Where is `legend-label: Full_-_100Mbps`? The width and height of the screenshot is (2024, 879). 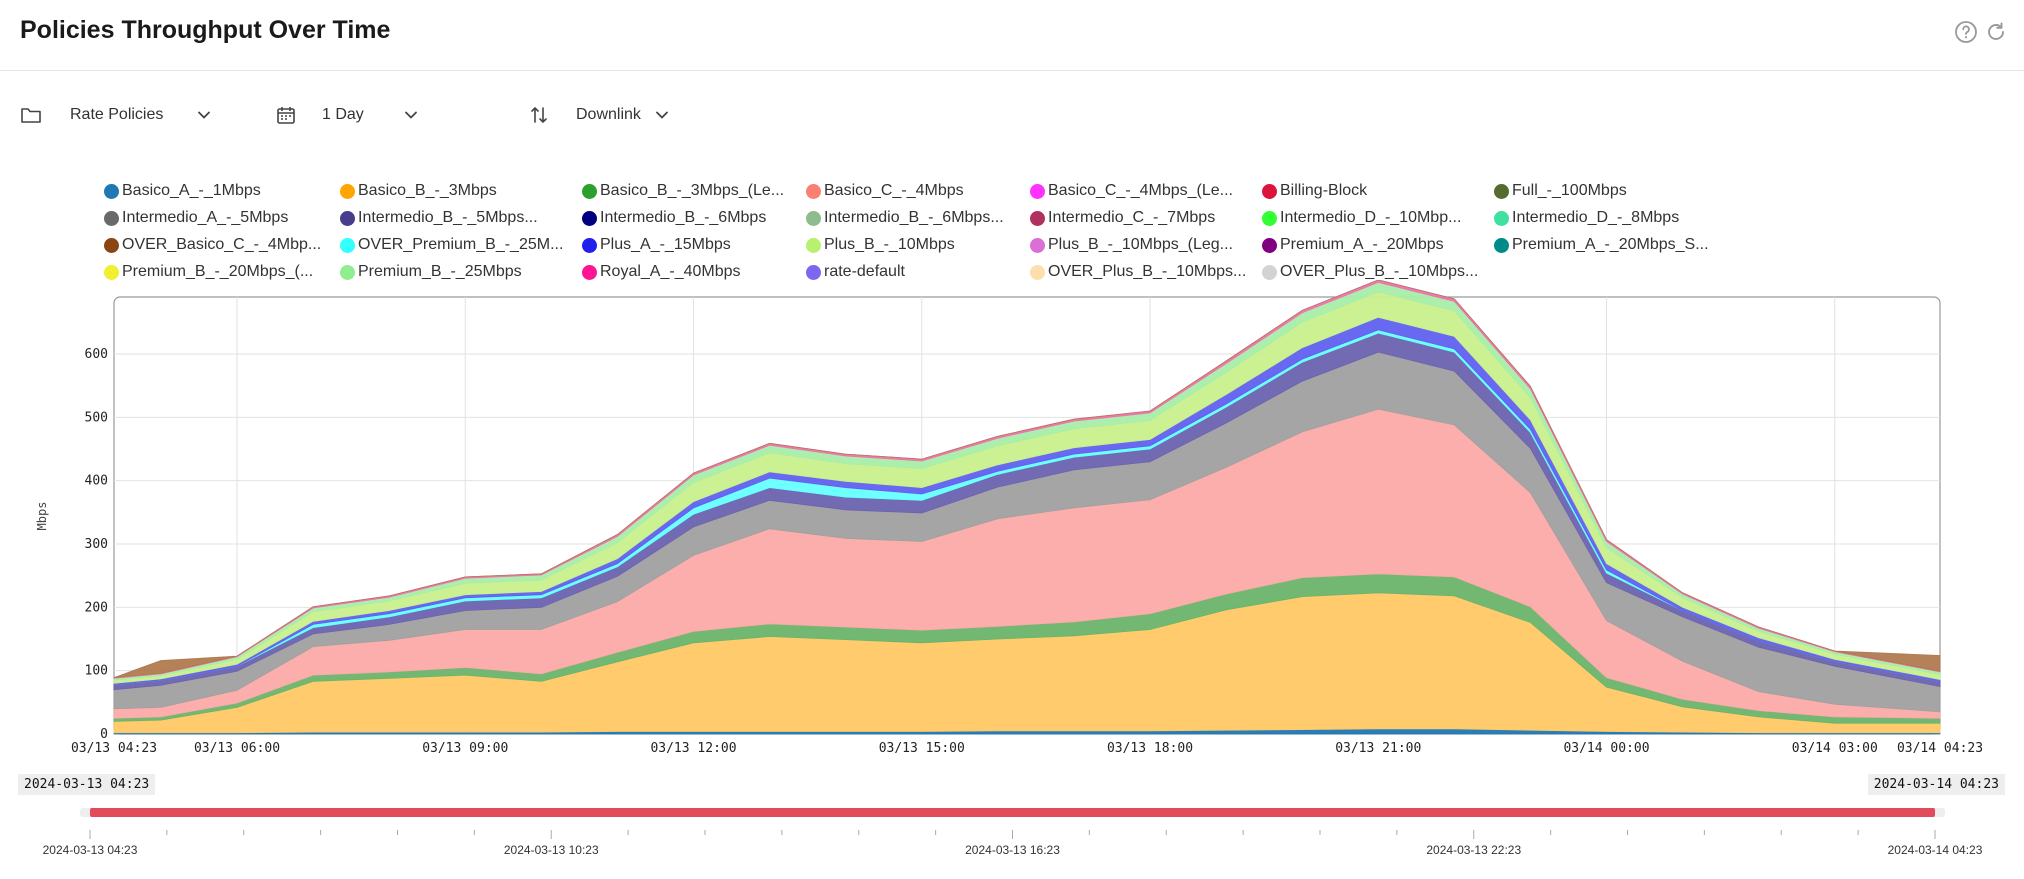 legend-label: Full_-_100Mbps is located at coordinates (1569, 190).